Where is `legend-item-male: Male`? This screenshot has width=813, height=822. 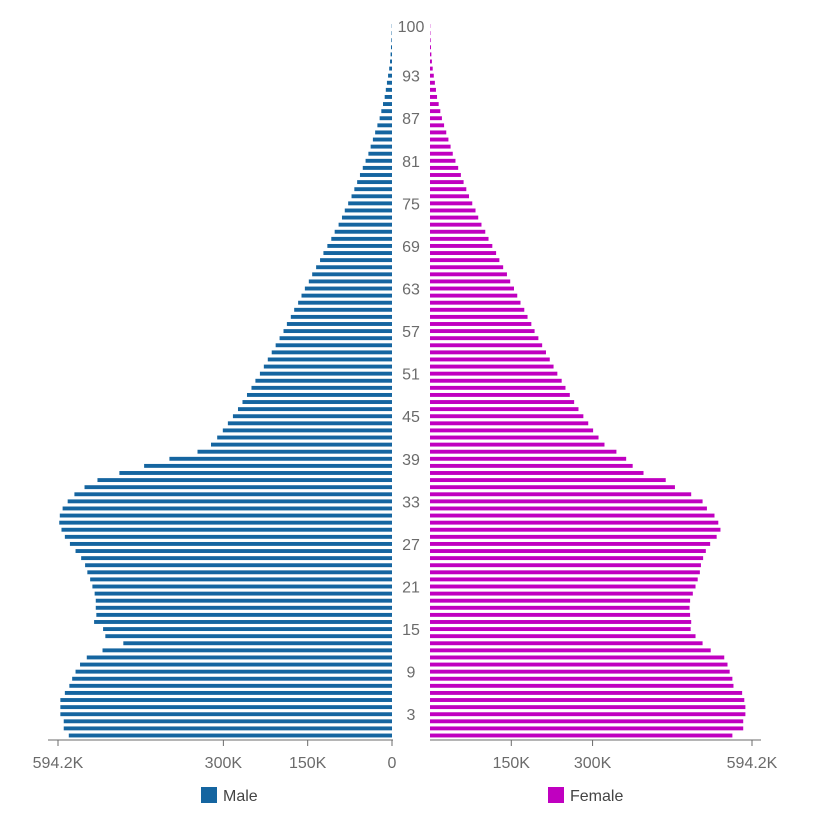 legend-item-male: Male is located at coordinates (229, 796).